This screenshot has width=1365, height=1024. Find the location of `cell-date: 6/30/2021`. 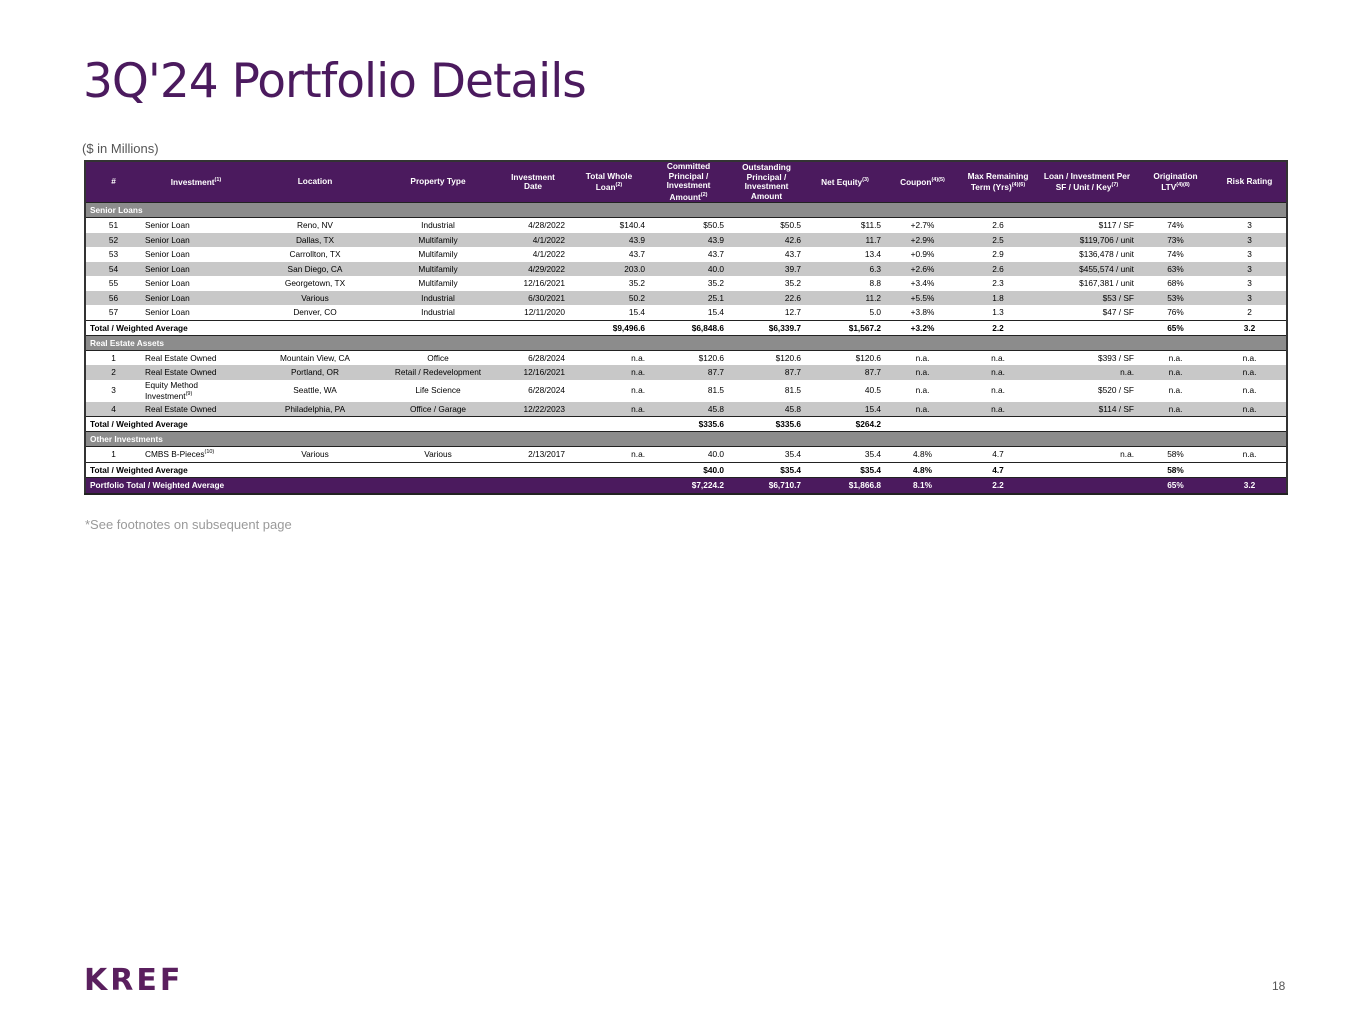

cell-date: 6/30/2021 is located at coordinates (533, 297).